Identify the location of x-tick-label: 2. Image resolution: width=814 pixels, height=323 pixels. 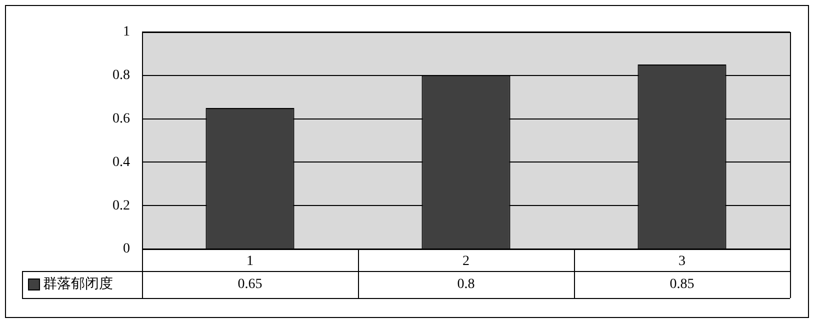
(466, 262).